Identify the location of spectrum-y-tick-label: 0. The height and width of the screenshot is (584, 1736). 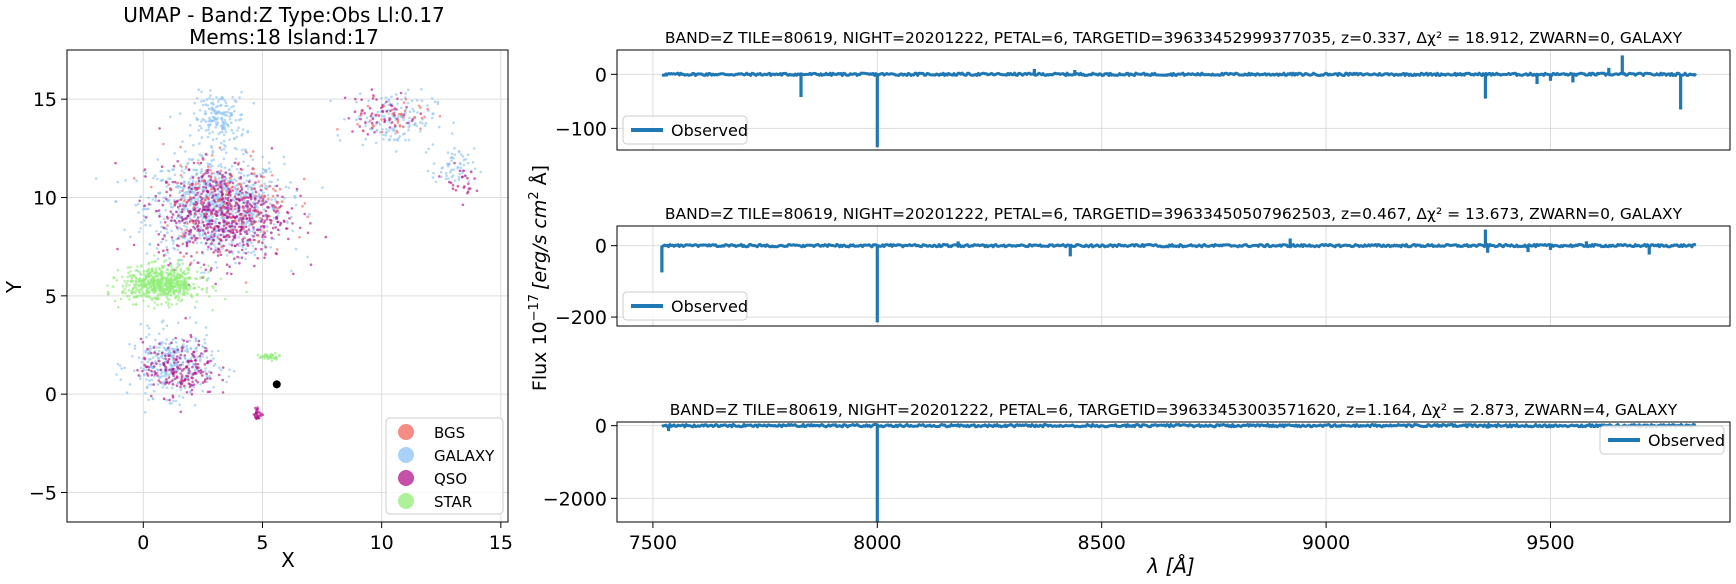
(601, 247).